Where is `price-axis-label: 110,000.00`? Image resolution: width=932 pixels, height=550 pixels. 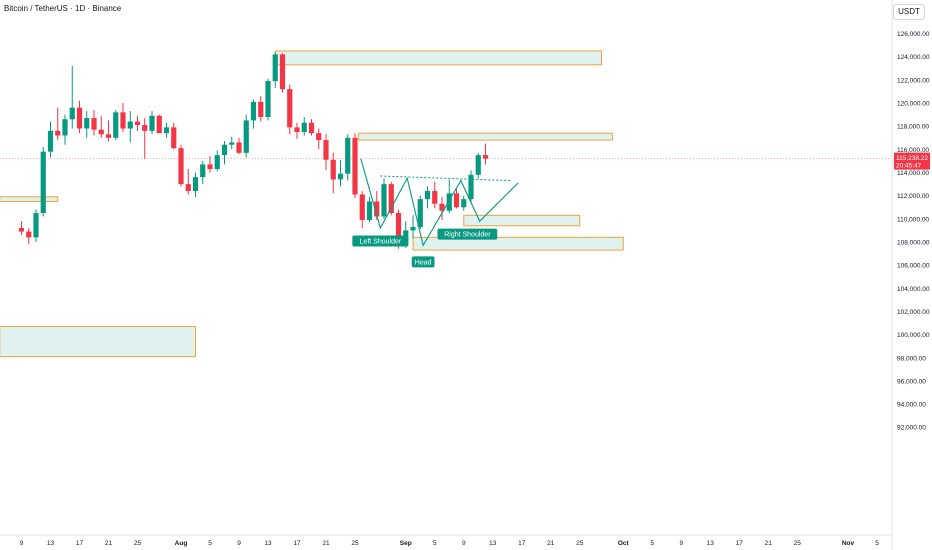 price-axis-label: 110,000.00 is located at coordinates (913, 219).